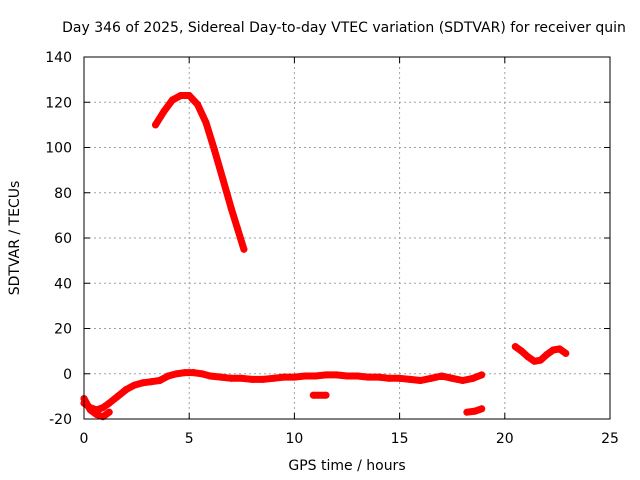  I want to click on x-axis-label: GPS time / hours, so click(346, 466).